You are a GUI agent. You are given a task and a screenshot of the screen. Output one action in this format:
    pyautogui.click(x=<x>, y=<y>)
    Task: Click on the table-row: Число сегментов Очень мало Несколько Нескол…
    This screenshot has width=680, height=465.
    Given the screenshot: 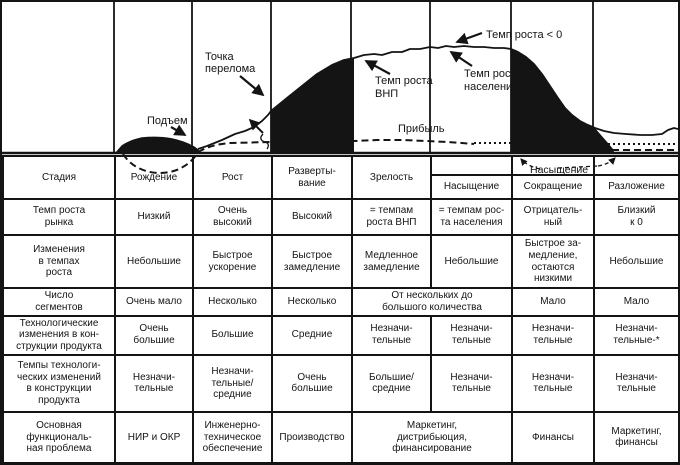 What is the action you would take?
    pyautogui.click(x=340, y=302)
    